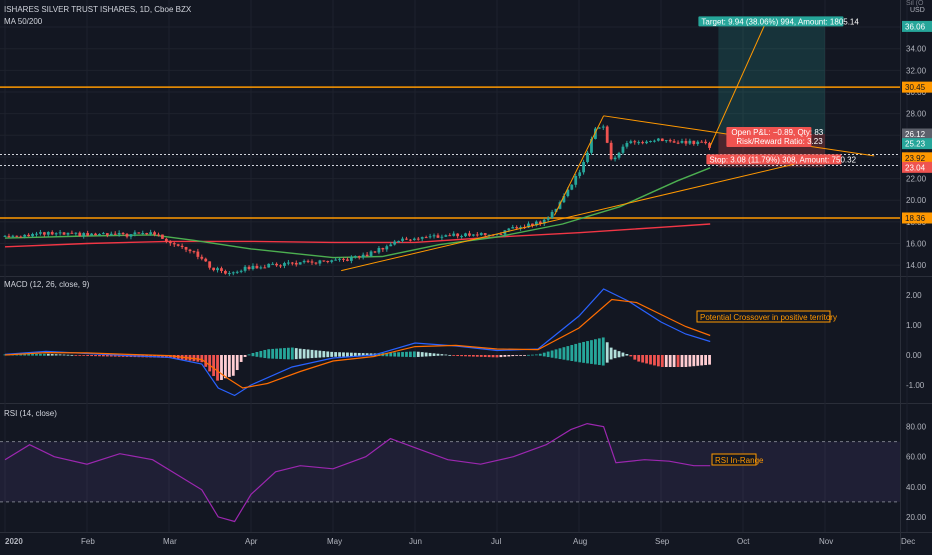  Describe the element at coordinates (916, 70) in the screenshot. I see `price-tick-label-9: 32.00` at that location.